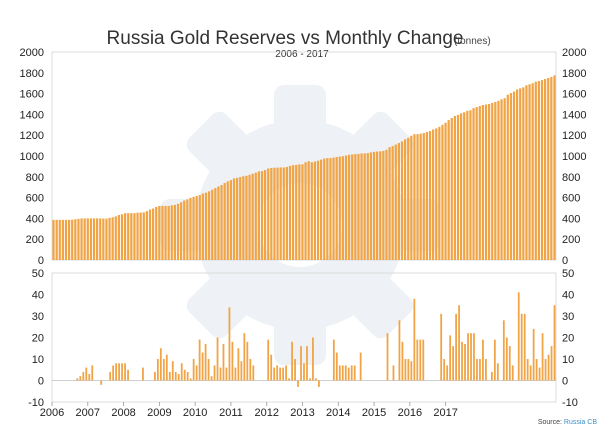  I want to click on y-tick-label-right: 1800, so click(574, 74).